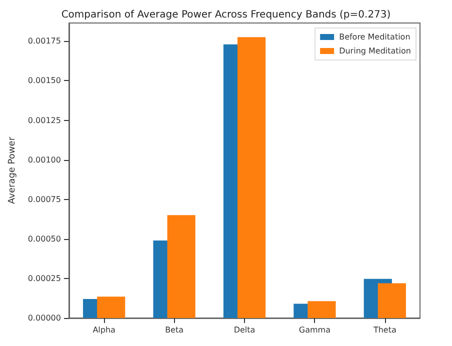  Describe the element at coordinates (104, 330) in the screenshot. I see `x-tick-label: Alpha` at that location.